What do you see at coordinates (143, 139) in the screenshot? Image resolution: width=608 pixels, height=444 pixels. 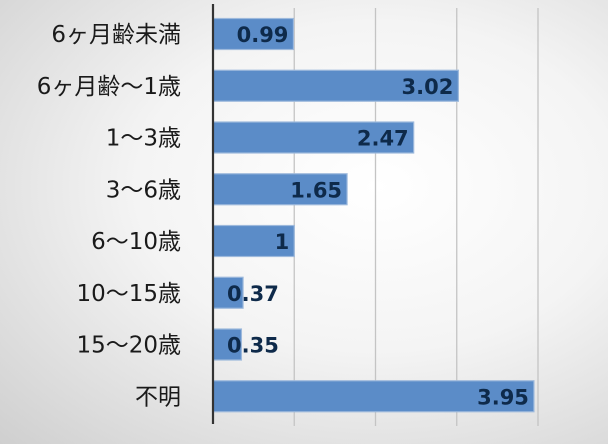 I see `category-label: 1～3歳` at bounding box center [143, 139].